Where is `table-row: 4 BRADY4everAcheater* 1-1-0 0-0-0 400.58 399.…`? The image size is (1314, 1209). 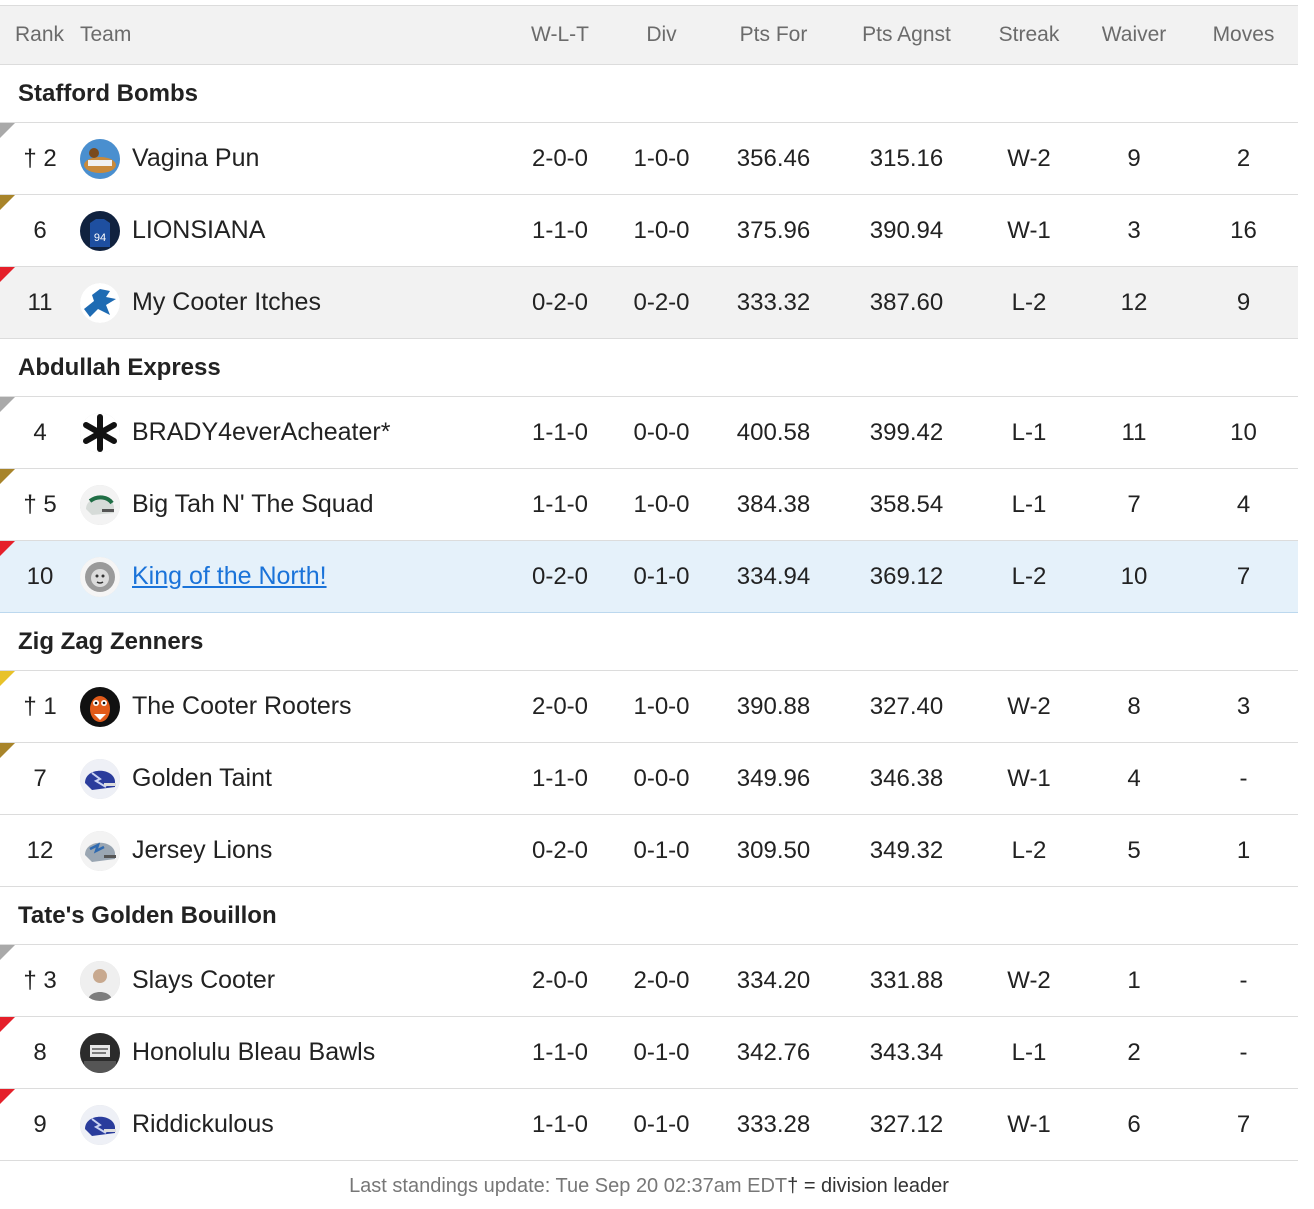 table-row: 4 BRADY4everAcheater* 1-1-0 0-0-0 400.58 399.… is located at coordinates (649, 432).